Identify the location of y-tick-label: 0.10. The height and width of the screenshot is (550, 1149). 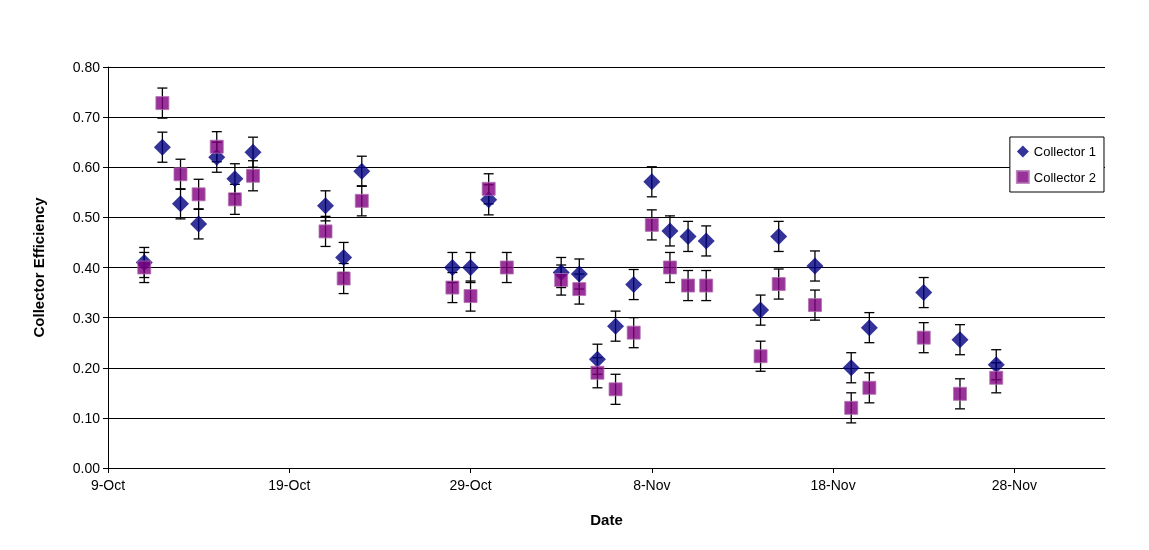
(86, 417).